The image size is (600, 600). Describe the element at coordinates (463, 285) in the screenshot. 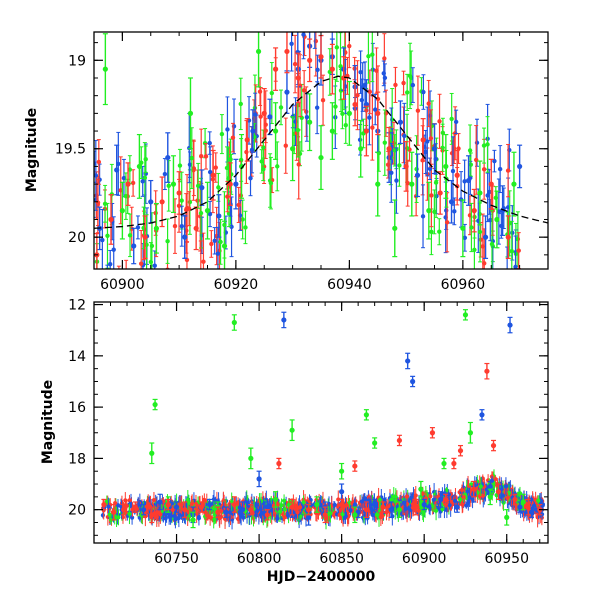

I see `top-xtick-label: 60960` at that location.